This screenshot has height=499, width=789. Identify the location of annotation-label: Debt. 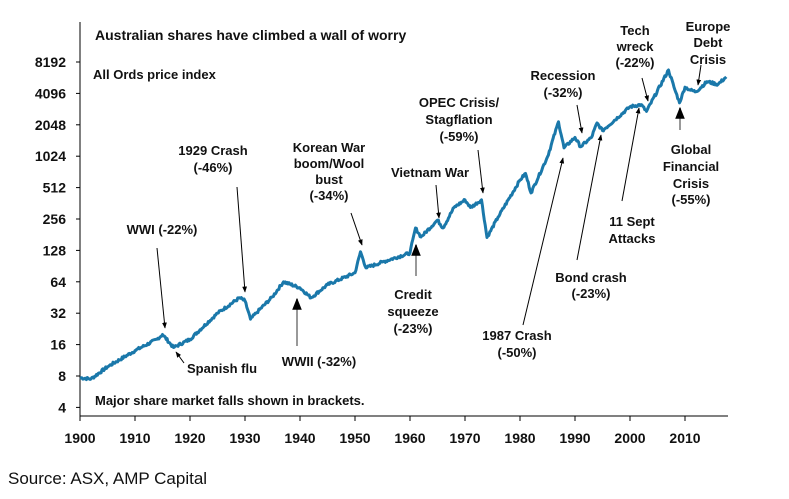
(709, 42).